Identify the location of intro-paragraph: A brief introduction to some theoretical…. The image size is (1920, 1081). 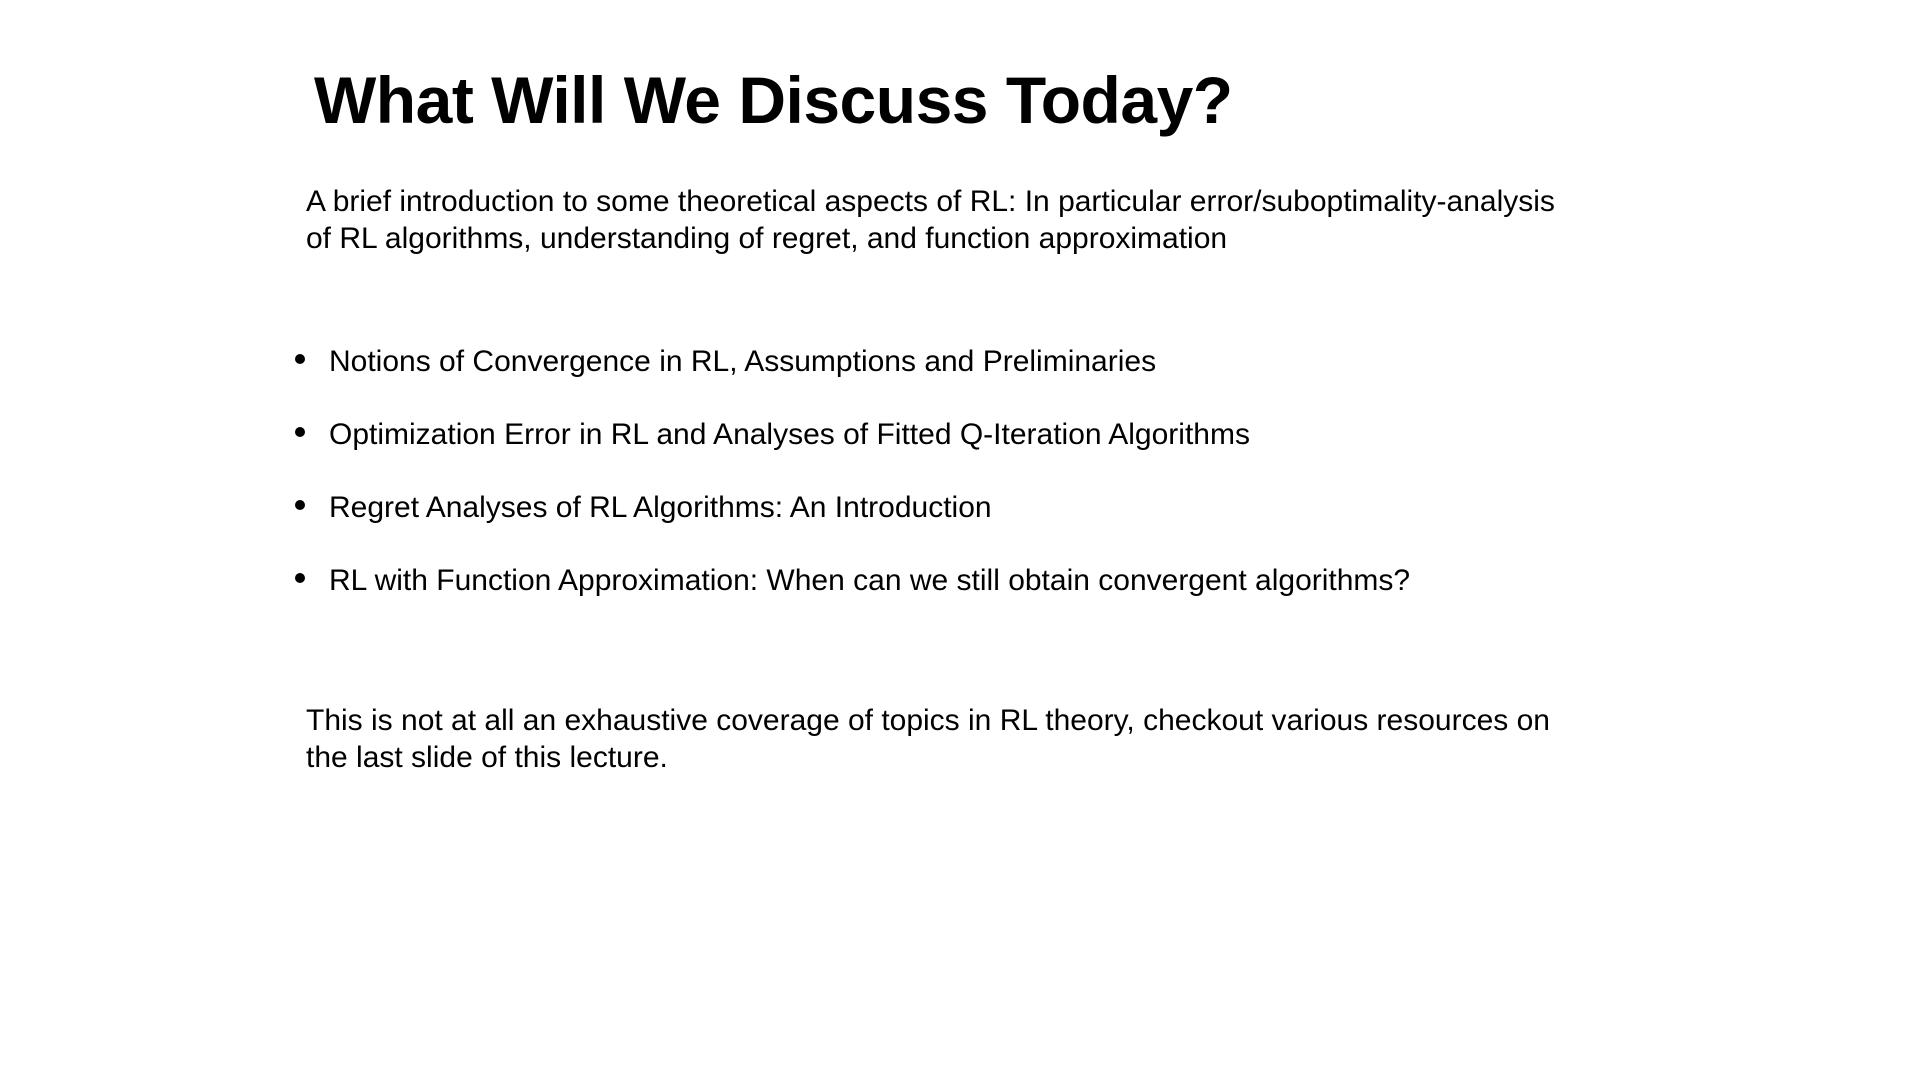
(930, 220).